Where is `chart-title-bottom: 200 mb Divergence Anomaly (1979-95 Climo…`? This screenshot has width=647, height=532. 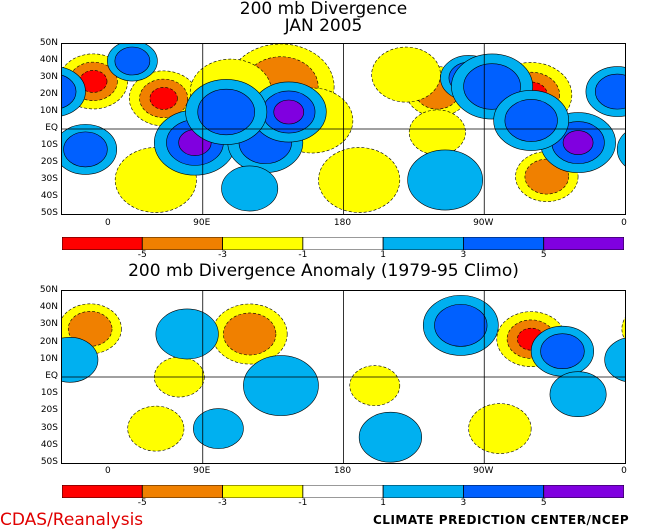
chart-title-bottom: 200 mb Divergence Anomaly (1979-95 Climo… is located at coordinates (323, 271).